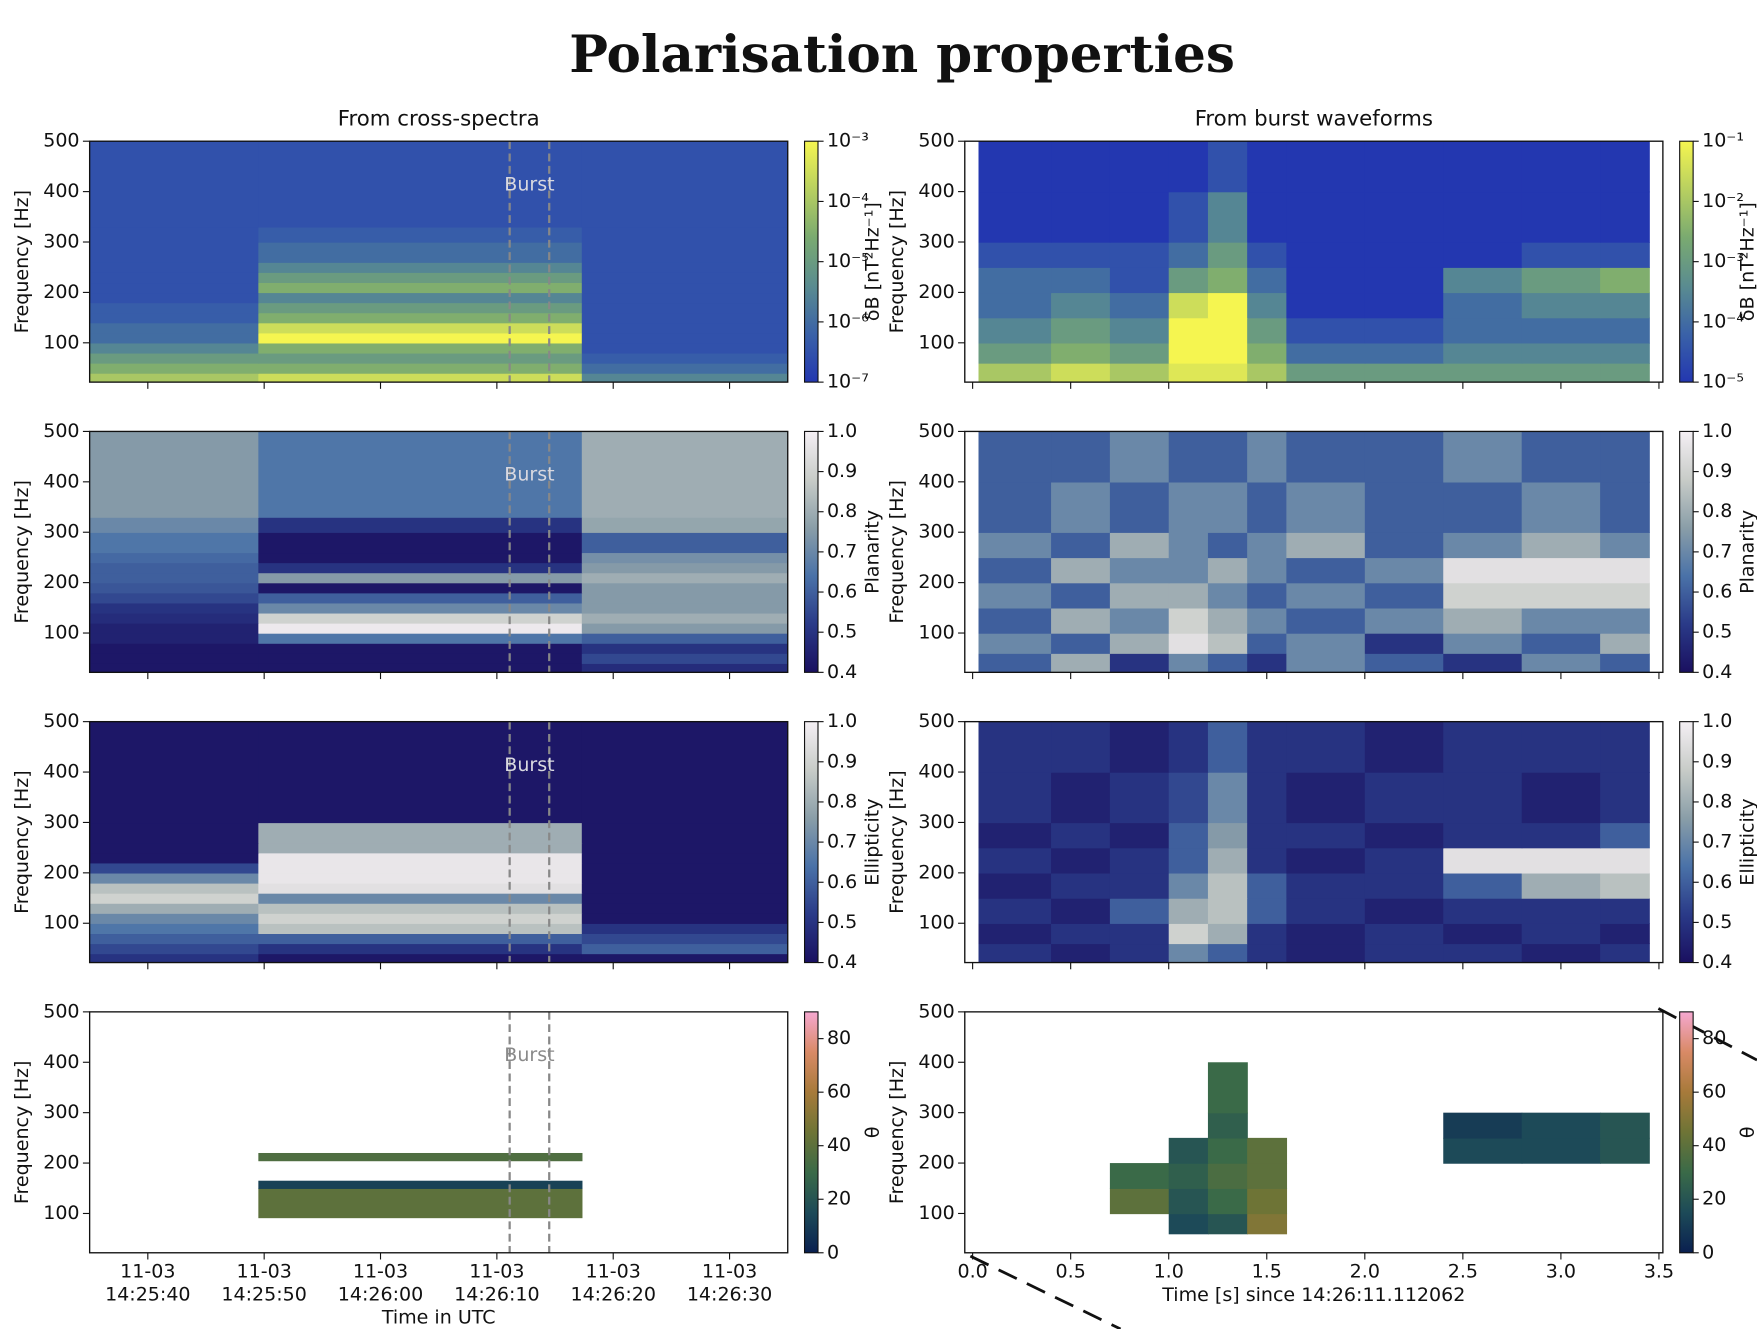  I want to click on y-tick-label: 200, so click(936, 292).